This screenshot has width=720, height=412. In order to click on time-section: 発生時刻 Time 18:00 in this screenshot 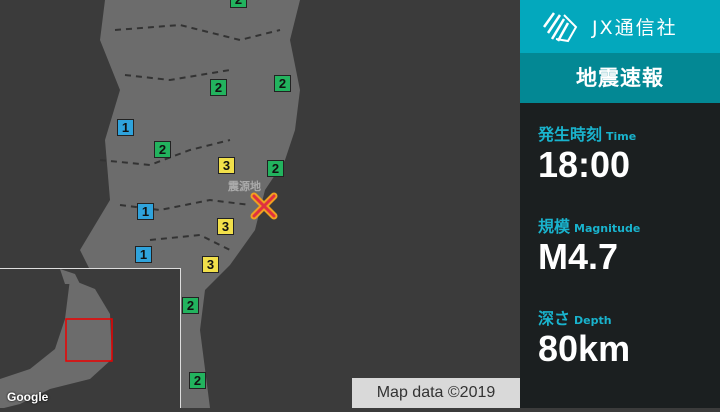, I will do `click(620, 153)`.